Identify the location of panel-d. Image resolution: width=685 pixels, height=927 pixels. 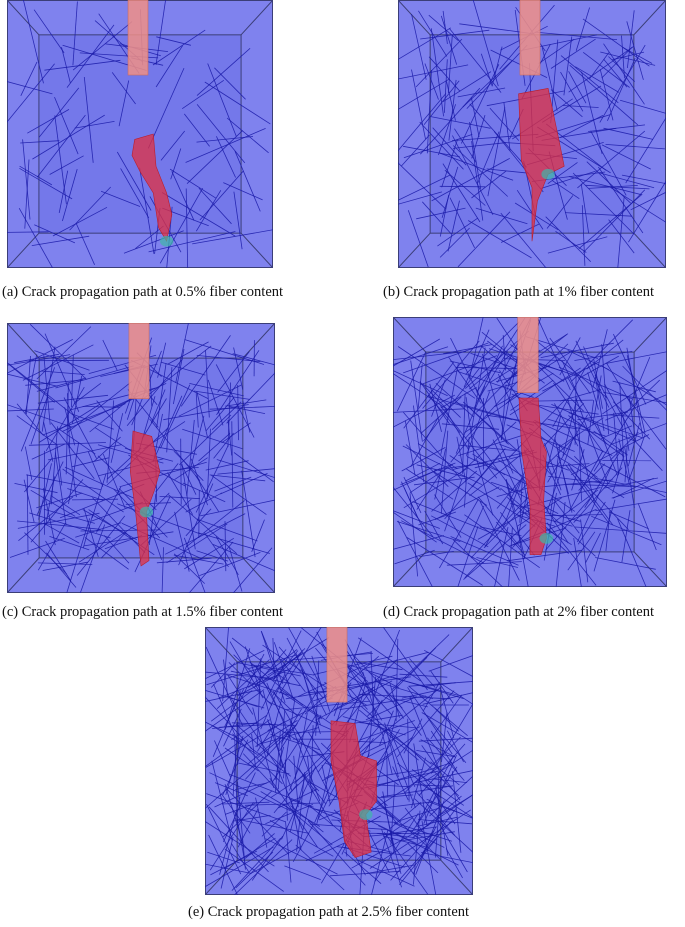
(530, 452).